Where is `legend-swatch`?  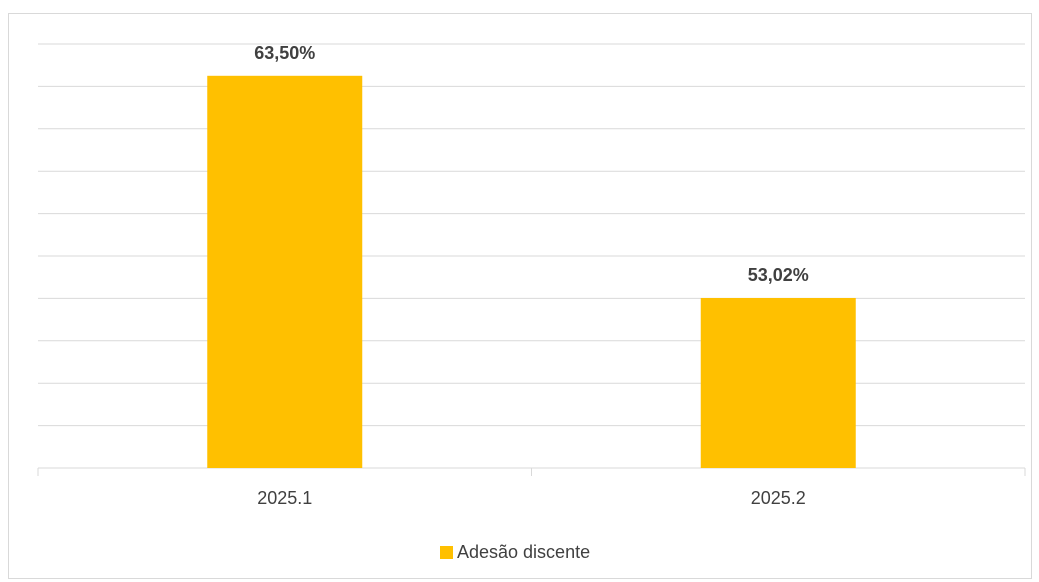 legend-swatch is located at coordinates (446, 552).